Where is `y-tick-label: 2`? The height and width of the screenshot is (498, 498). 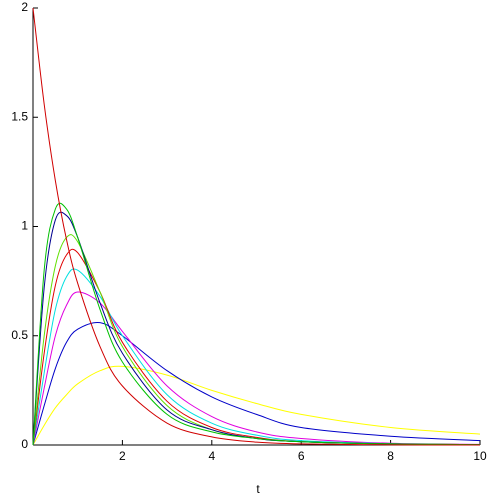
y-tick-label: 2 is located at coordinates (24, 7).